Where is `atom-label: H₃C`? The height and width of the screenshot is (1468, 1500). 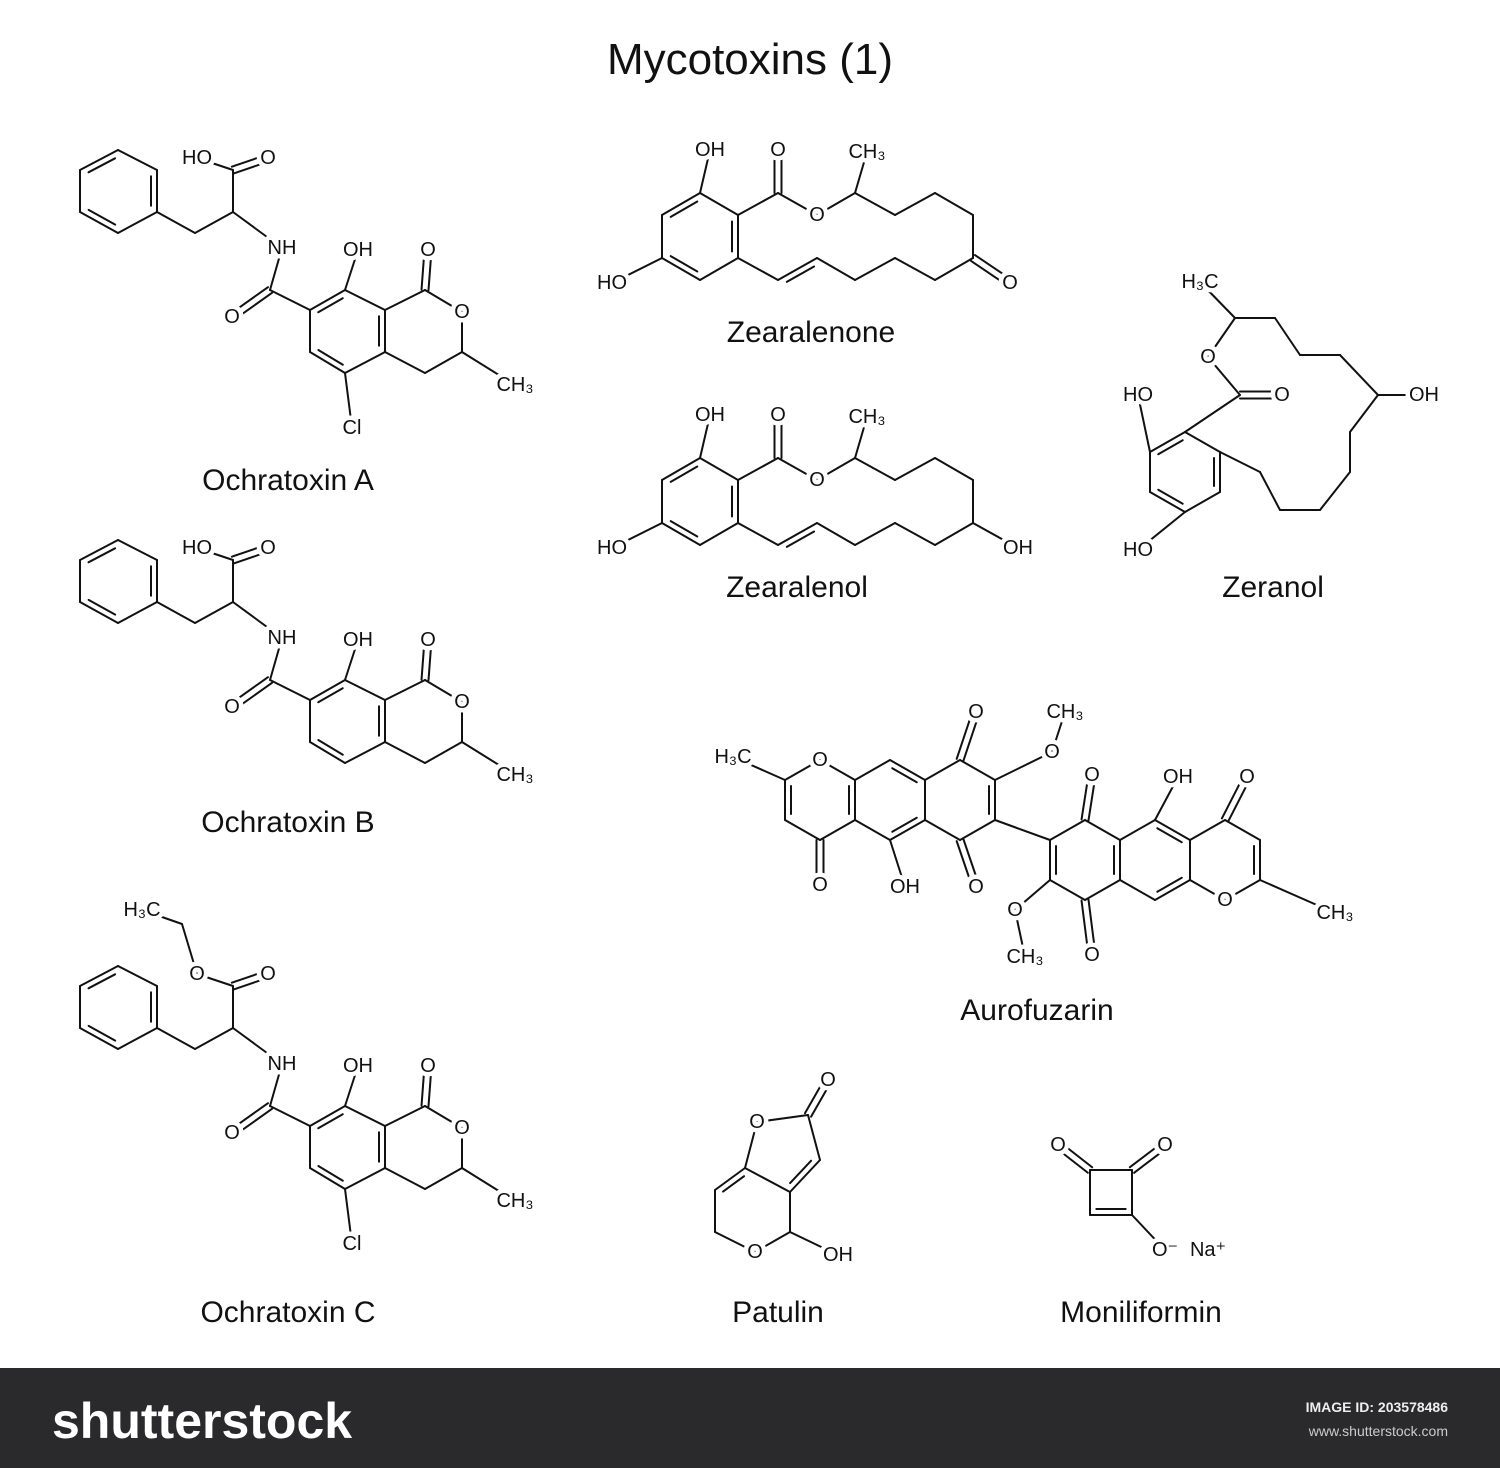 atom-label: H₃C is located at coordinates (141, 910).